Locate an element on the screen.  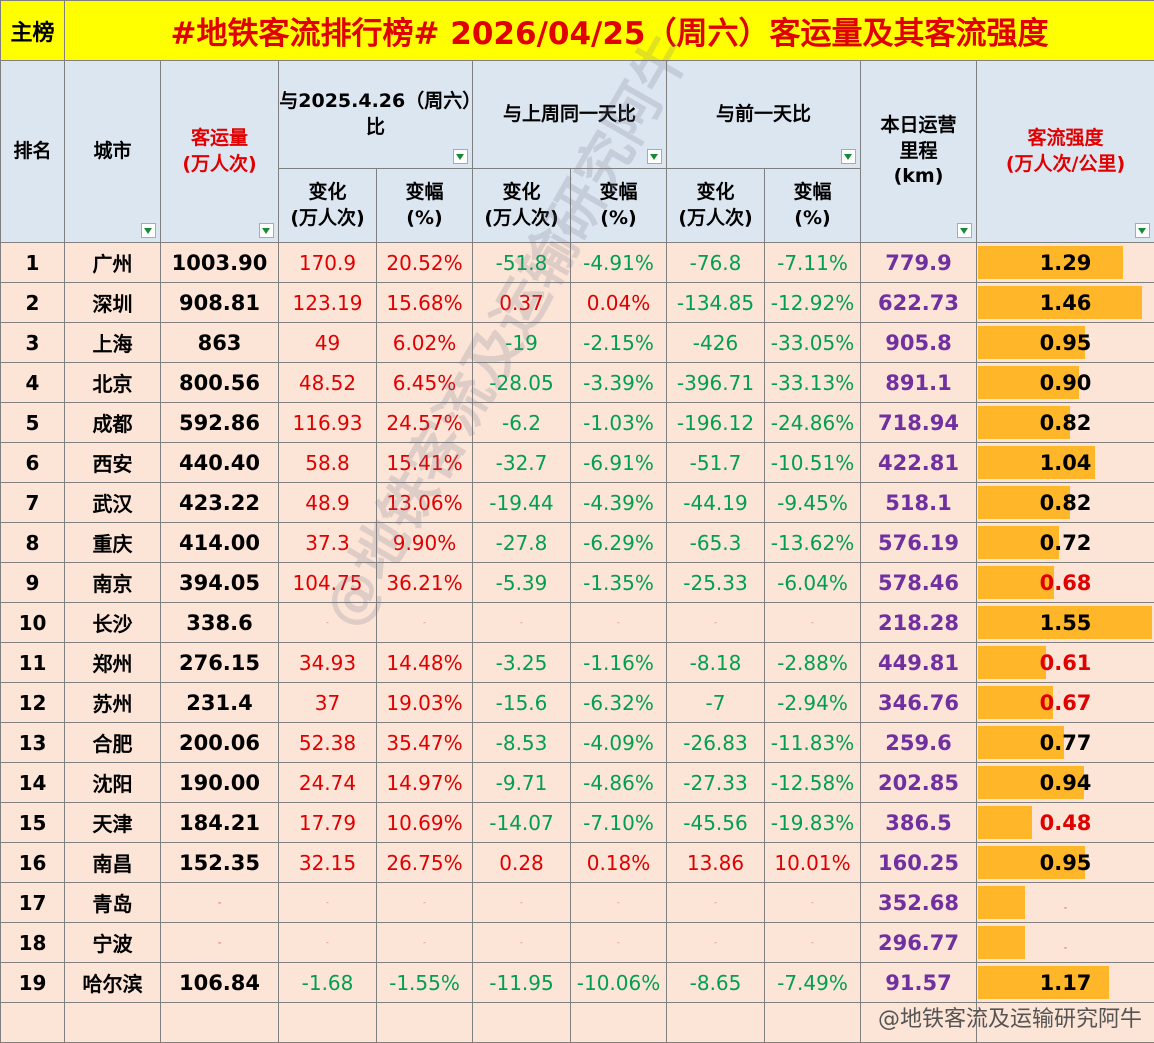
intensity-value: 0.94 is located at coordinates (1065, 782).